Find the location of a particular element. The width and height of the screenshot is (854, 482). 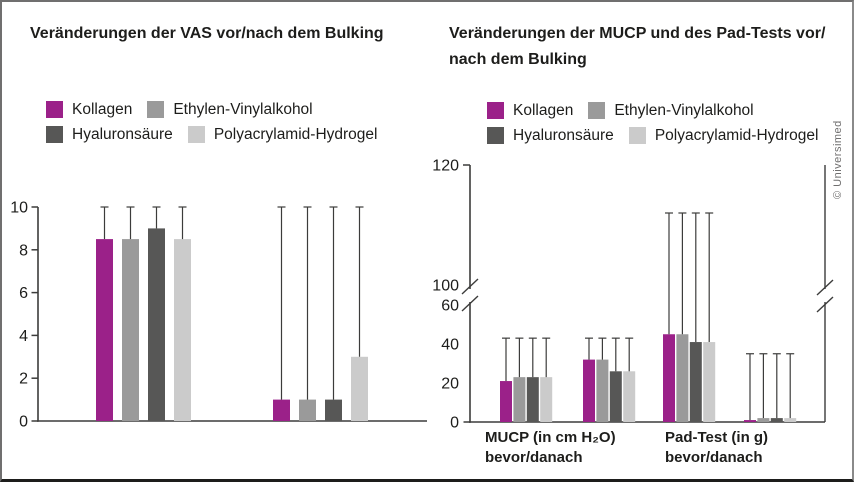

mucp-axis-group-label-line2: bevor/danach is located at coordinates (534, 457).